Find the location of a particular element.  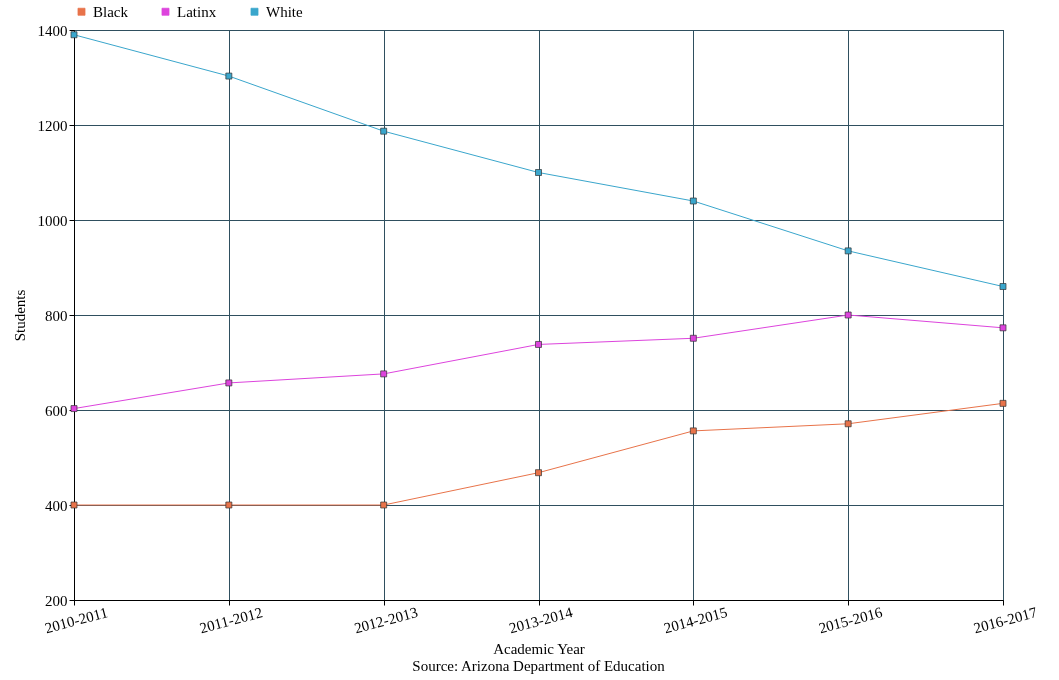

legend-label: White is located at coordinates (284, 11).